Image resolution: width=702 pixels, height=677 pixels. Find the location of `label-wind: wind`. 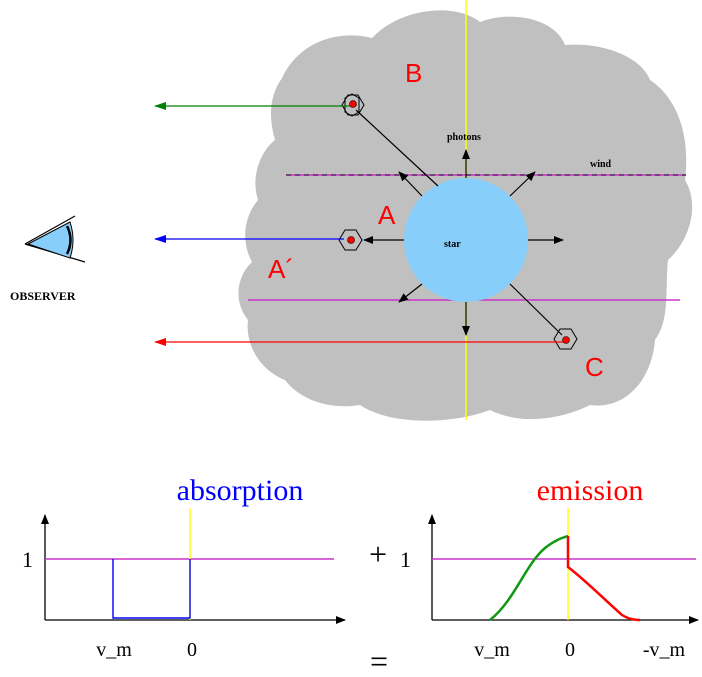

label-wind: wind is located at coordinates (601, 164).